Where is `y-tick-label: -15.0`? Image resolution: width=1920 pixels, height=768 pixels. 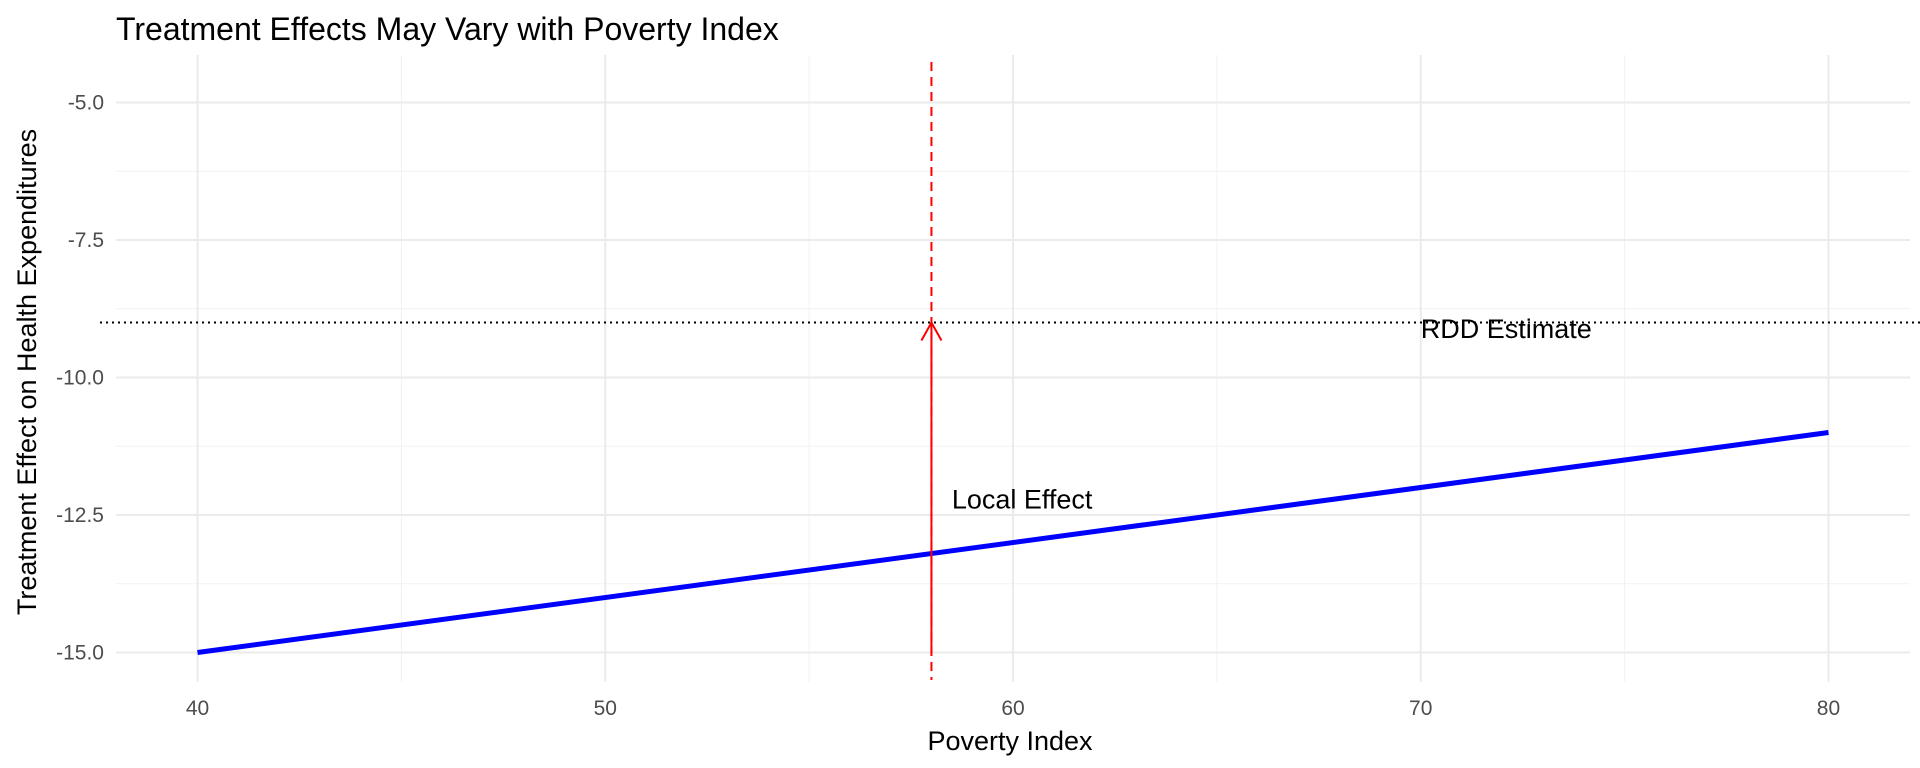 y-tick-label: -15.0 is located at coordinates (80, 653).